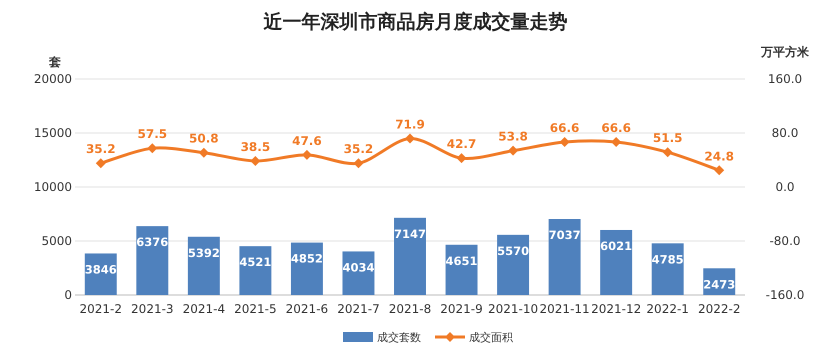 The width and height of the screenshot is (831, 350). I want to click on y-tick-label: 20000, so click(53, 79).